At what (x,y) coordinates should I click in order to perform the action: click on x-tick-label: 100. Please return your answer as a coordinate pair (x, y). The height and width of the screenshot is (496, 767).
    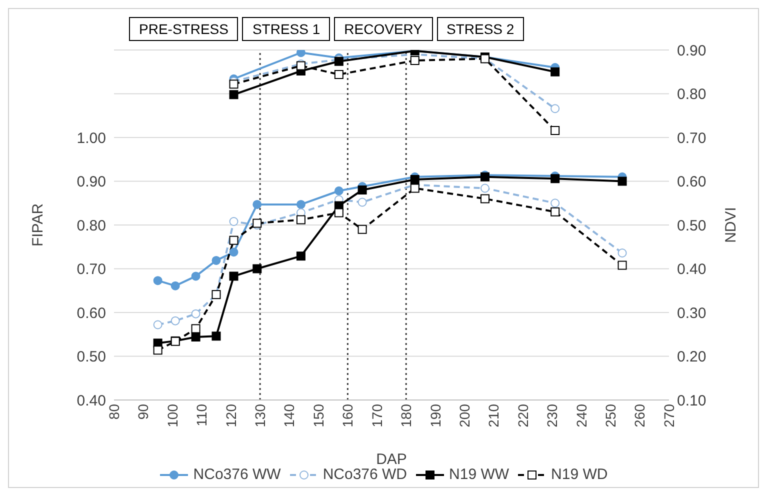
    Looking at the image, I should click on (172, 416).